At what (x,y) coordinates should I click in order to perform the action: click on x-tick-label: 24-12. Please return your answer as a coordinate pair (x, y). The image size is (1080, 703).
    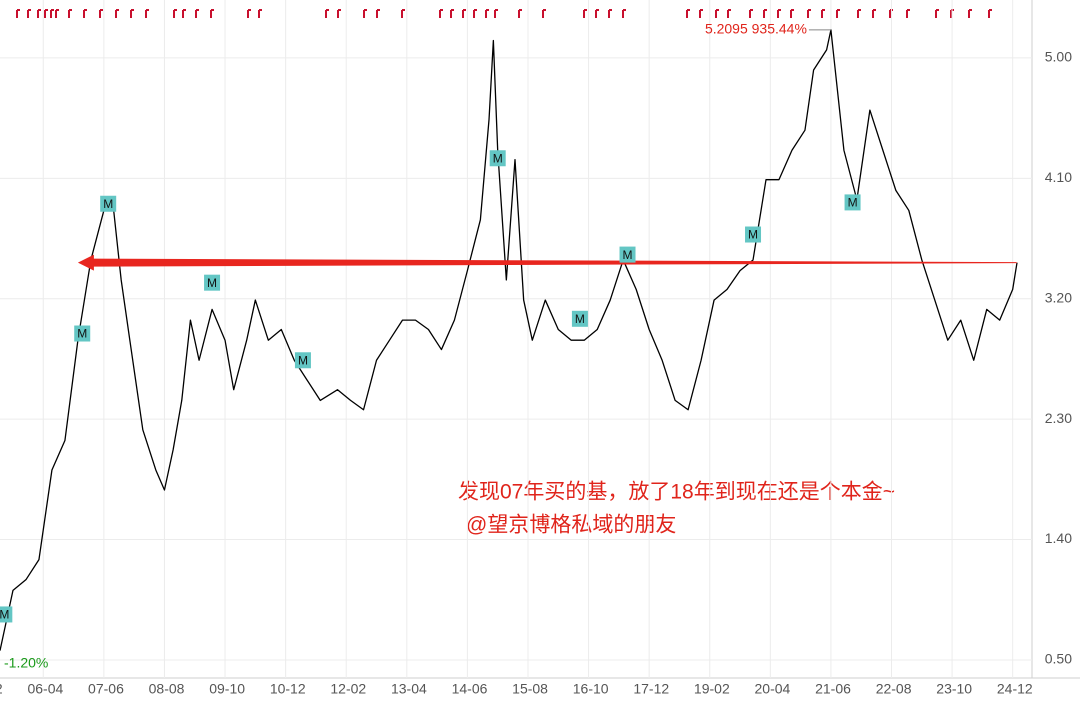
    Looking at the image, I should click on (1015, 689).